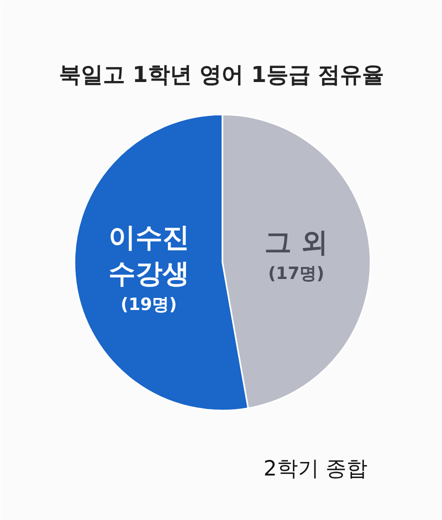 The image size is (442, 520). Describe the element at coordinates (296, 274) in the screenshot. I see `data-label: (17명)` at that location.